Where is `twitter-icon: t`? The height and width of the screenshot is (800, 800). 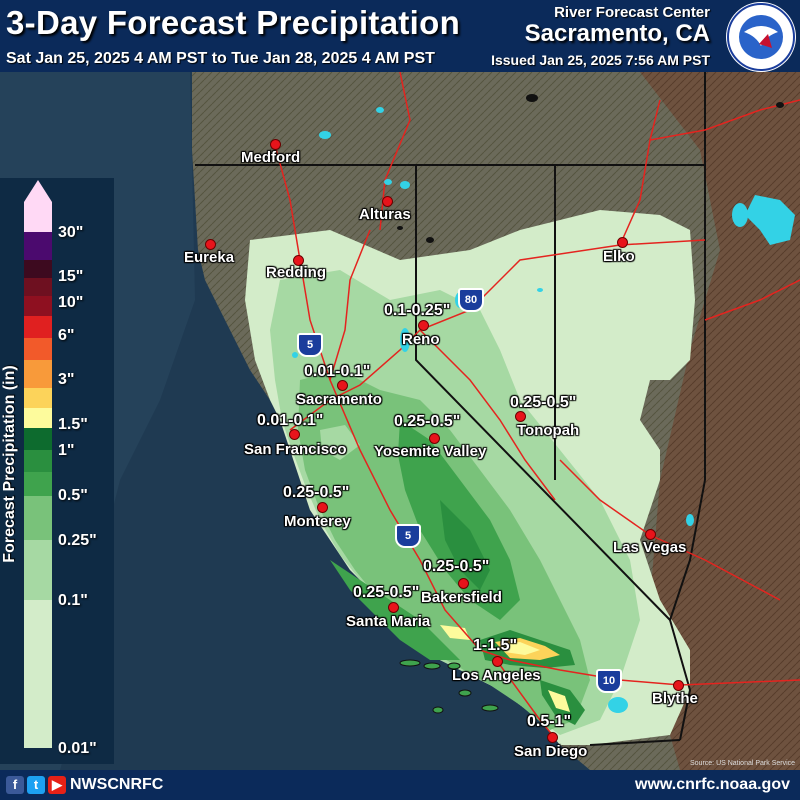 twitter-icon: t is located at coordinates (36, 785).